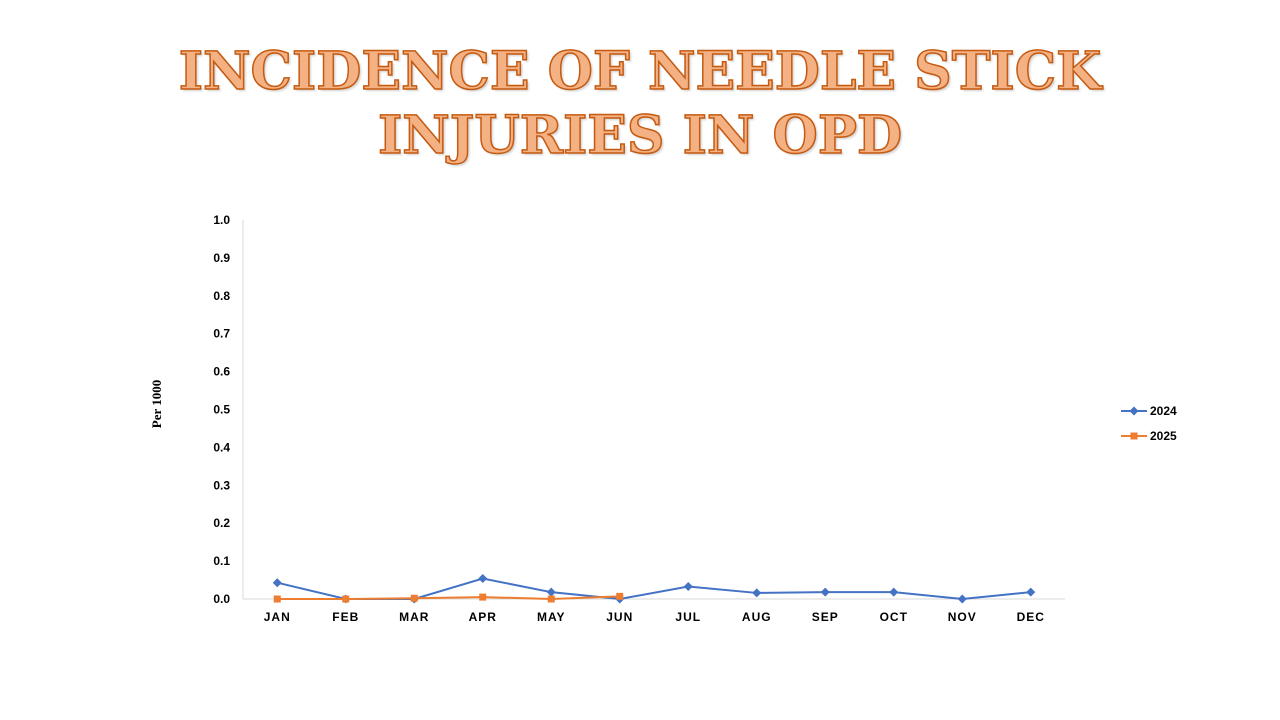 The height and width of the screenshot is (720, 1280). What do you see at coordinates (1134, 436) in the screenshot?
I see `legend-marker-2025` at bounding box center [1134, 436].